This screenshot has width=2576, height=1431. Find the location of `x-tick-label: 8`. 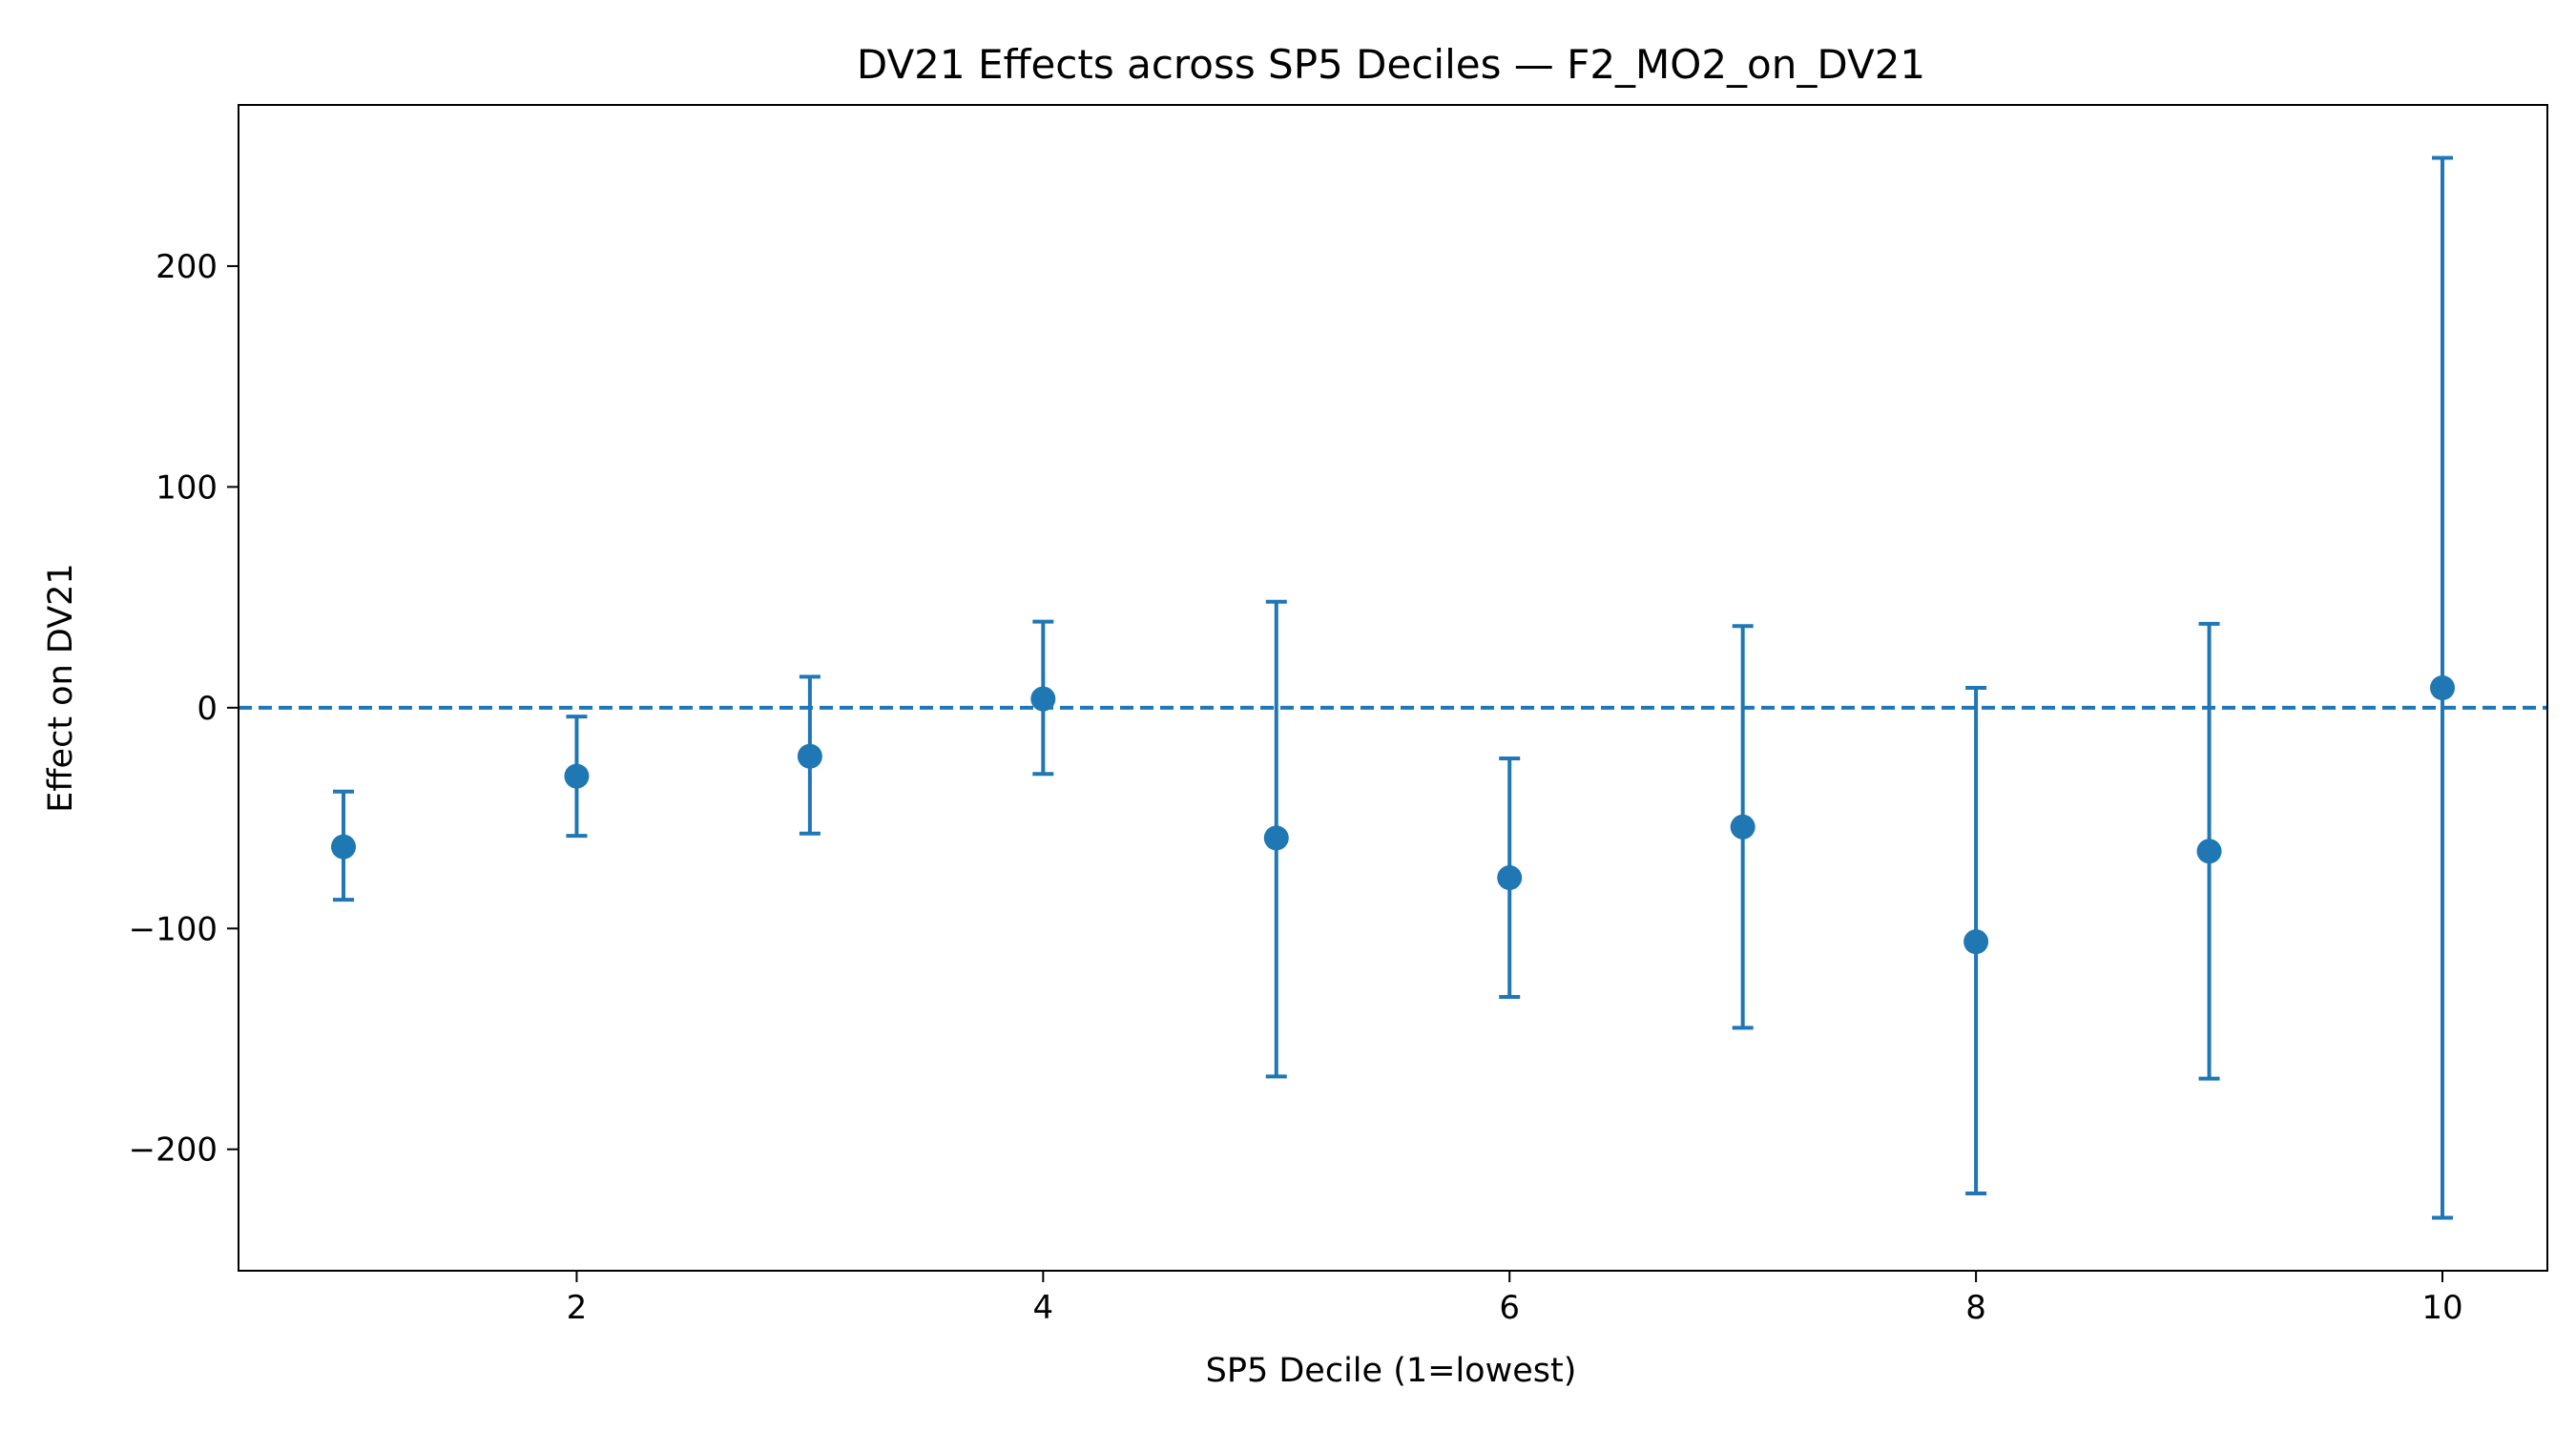

x-tick-label: 8 is located at coordinates (1975, 1308).